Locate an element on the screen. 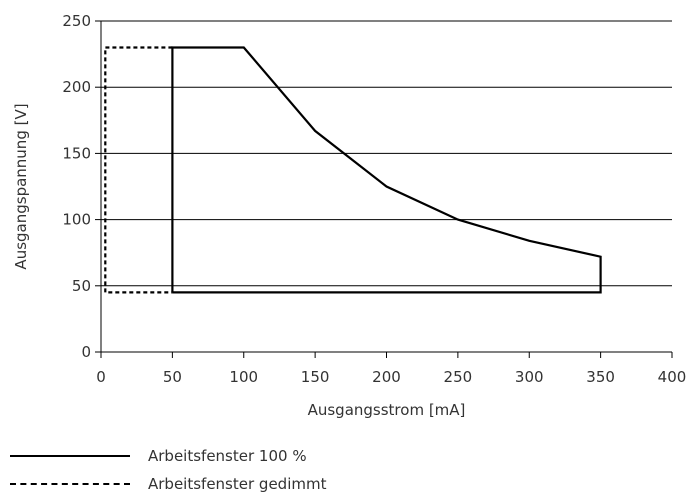  x-tick-label-200: 200 is located at coordinates (386, 377).